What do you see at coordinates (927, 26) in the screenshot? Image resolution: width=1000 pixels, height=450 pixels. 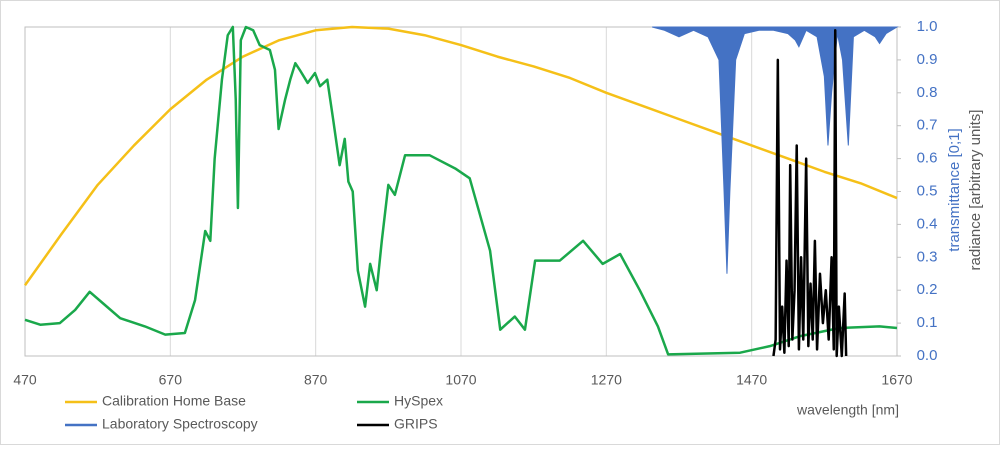 I see `y-tick-label: 1.0` at bounding box center [927, 26].